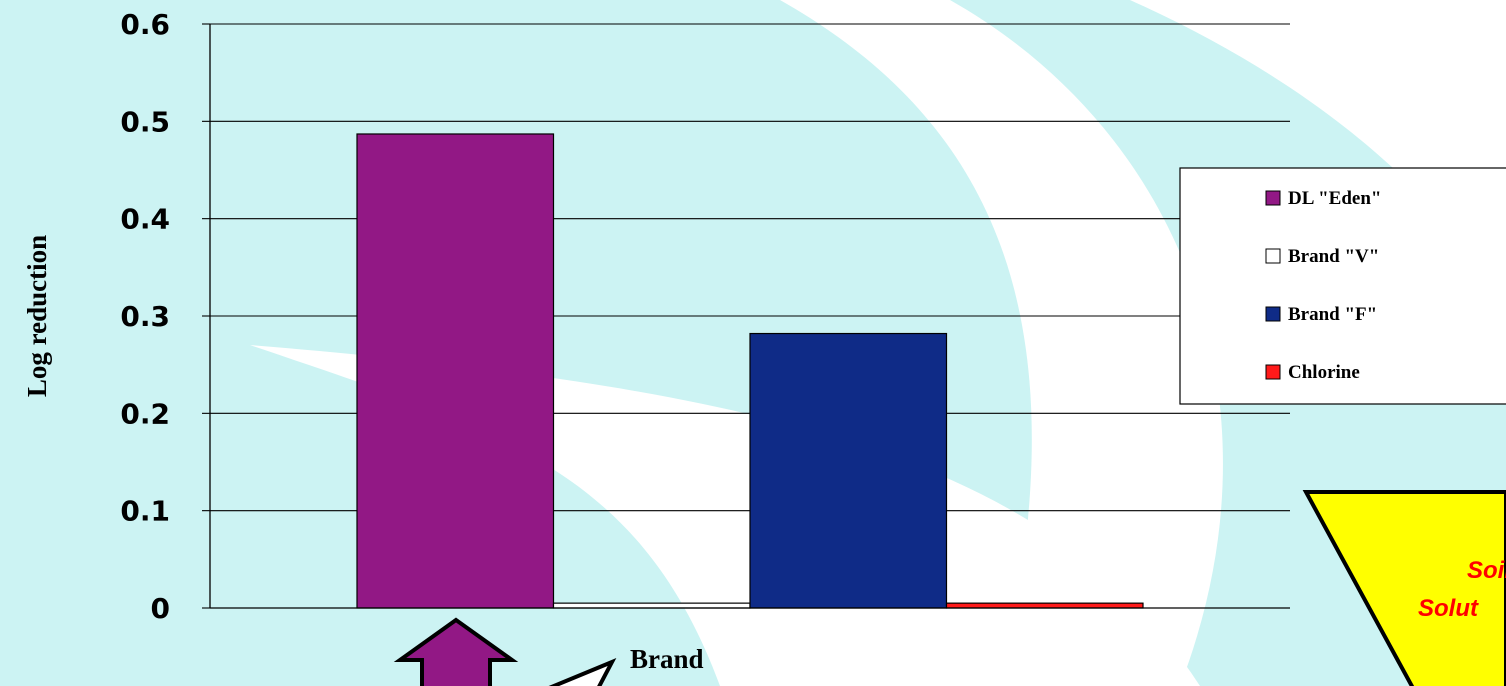  I want to click on legend-label: Chlorine, so click(1324, 372).